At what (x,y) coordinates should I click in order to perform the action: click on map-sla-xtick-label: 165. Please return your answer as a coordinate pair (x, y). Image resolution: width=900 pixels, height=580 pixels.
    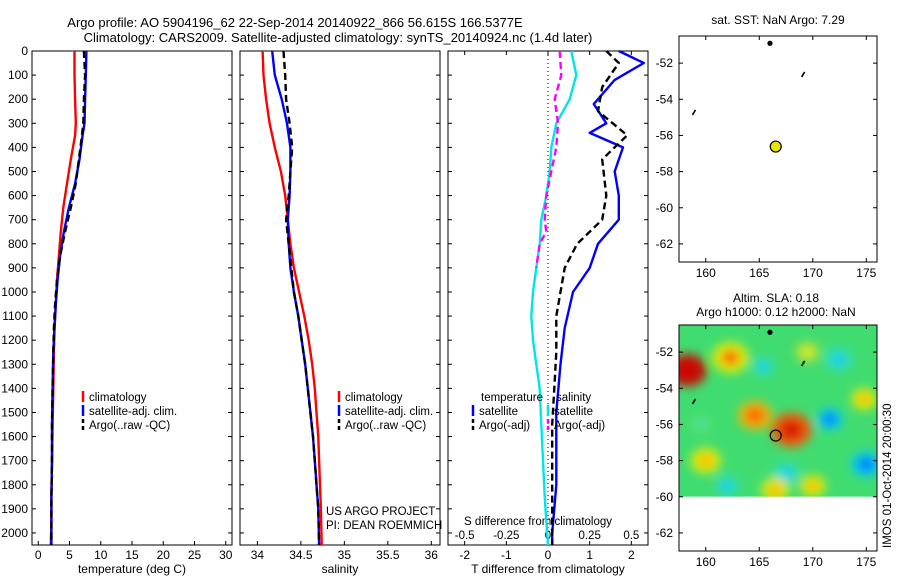
    Looking at the image, I should click on (759, 562).